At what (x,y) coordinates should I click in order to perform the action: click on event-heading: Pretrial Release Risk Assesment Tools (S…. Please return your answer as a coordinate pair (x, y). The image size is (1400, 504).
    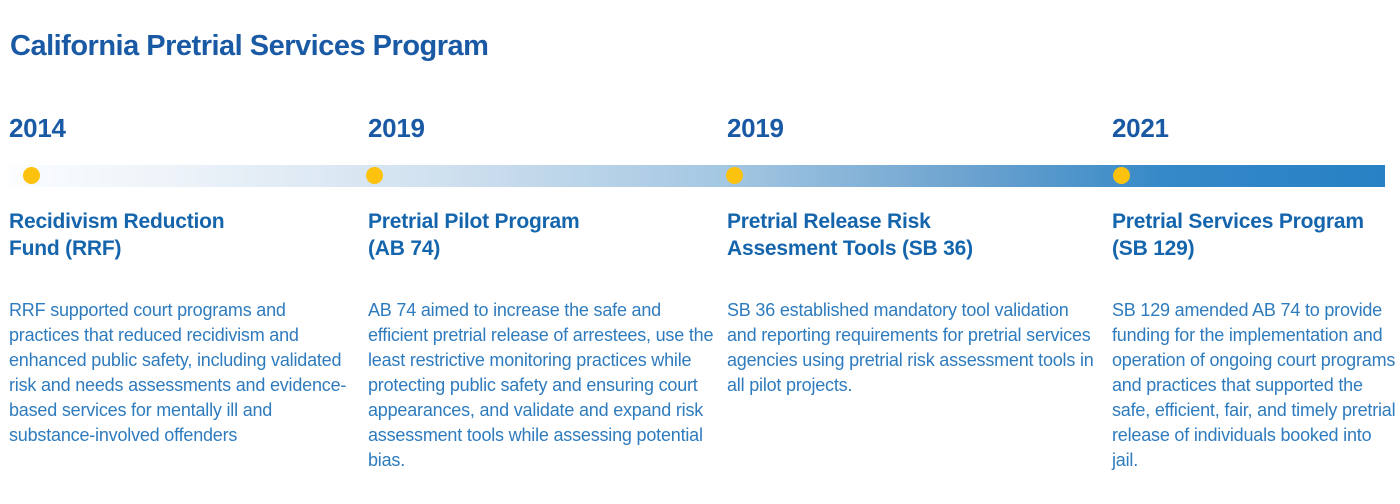
    Looking at the image, I should click on (914, 235).